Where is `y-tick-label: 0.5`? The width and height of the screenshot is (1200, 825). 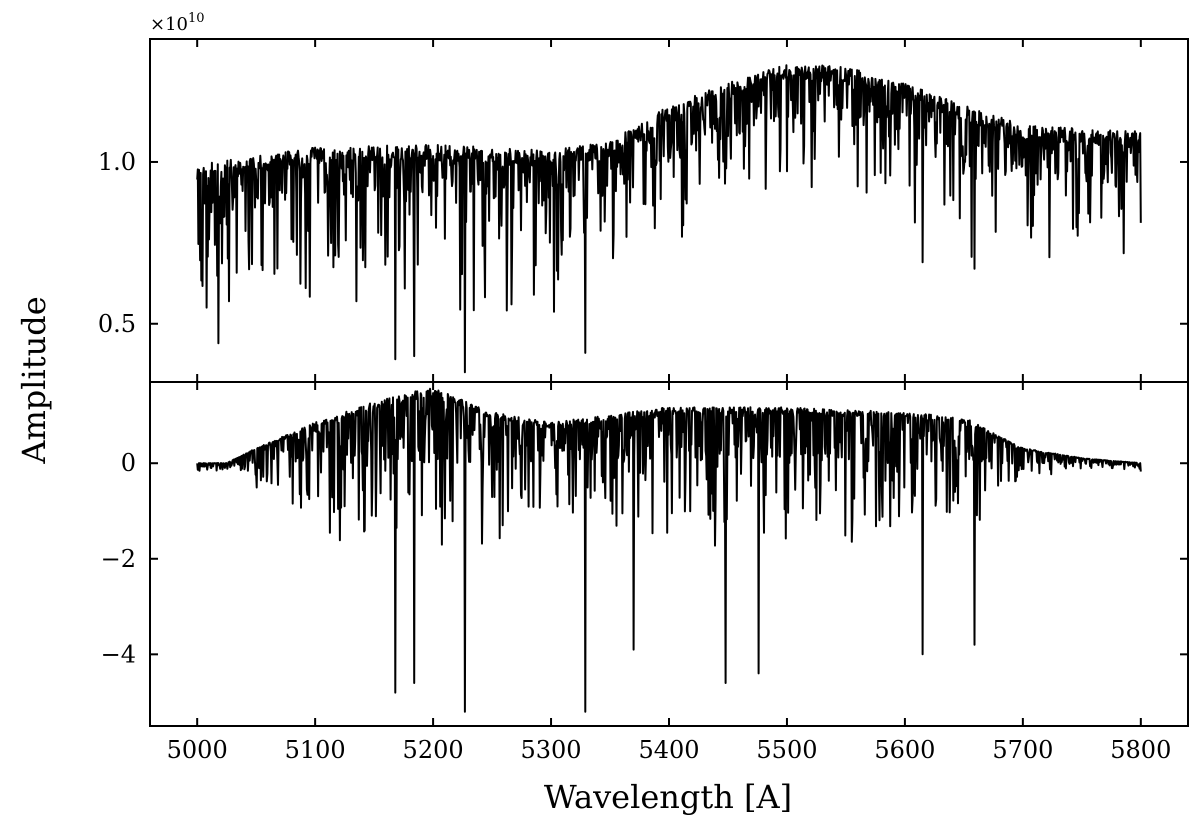 y-tick-label: 0.5 is located at coordinates (117, 324).